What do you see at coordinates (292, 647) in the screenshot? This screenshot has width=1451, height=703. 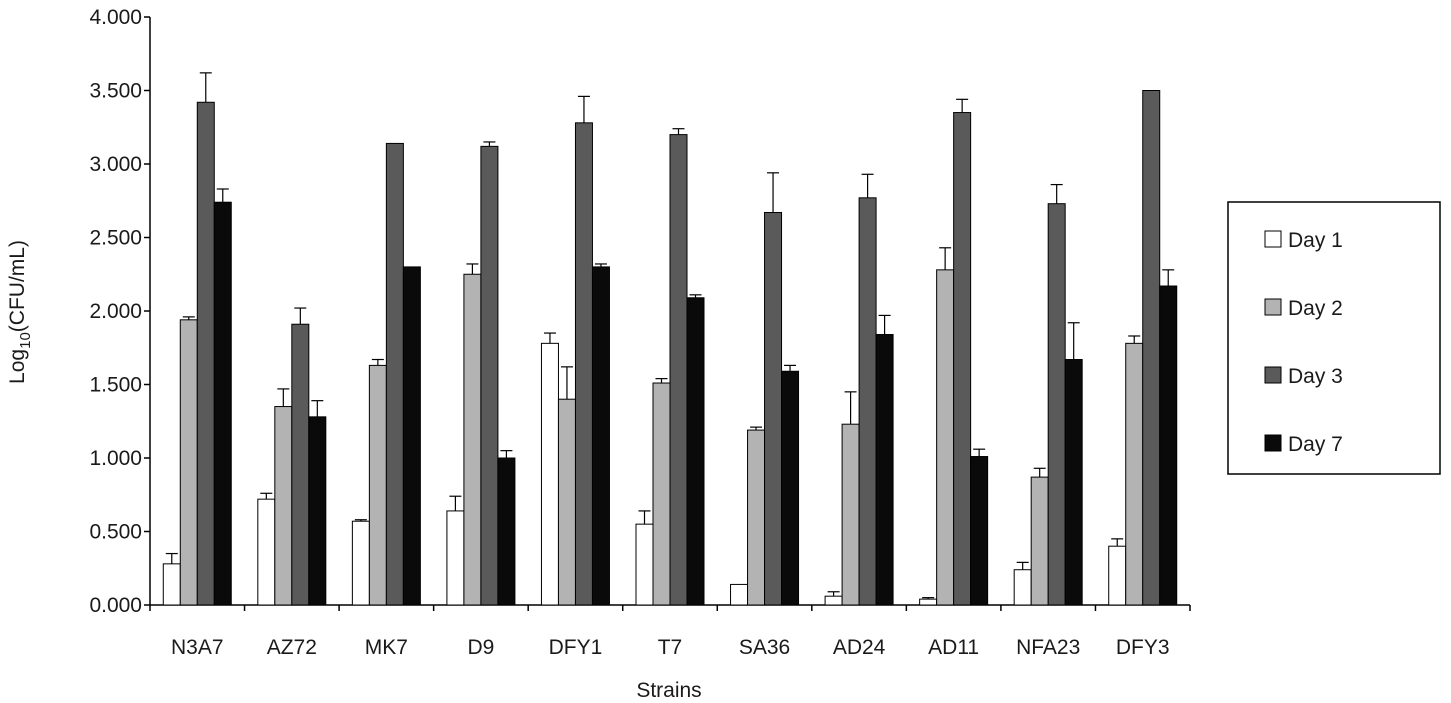 I see `x-tick-label: AZ72` at bounding box center [292, 647].